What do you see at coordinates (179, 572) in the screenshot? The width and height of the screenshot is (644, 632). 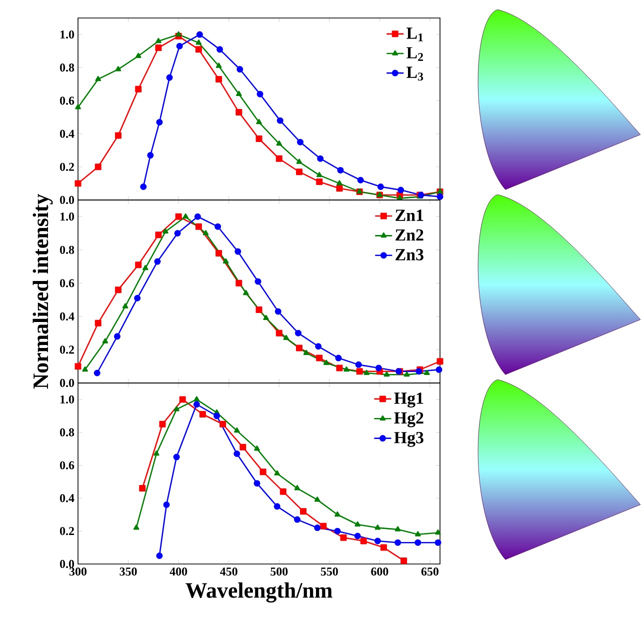 I see `x-tick-label: 400` at bounding box center [179, 572].